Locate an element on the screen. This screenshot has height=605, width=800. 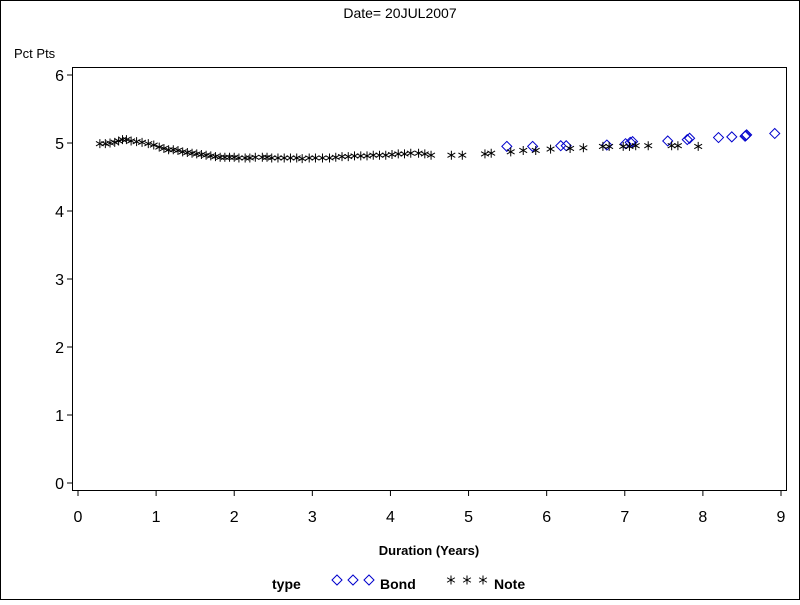
legend-bond-symbols is located at coordinates (353, 580).